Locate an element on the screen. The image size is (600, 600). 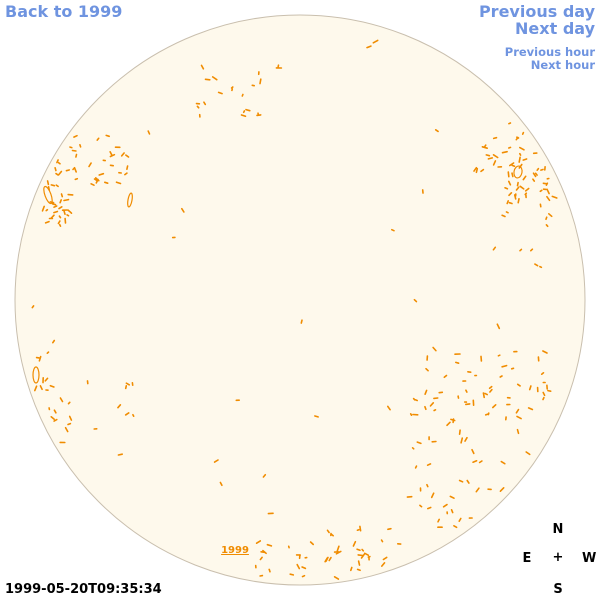
previous-day-link: Previous day is located at coordinates (536, 11).